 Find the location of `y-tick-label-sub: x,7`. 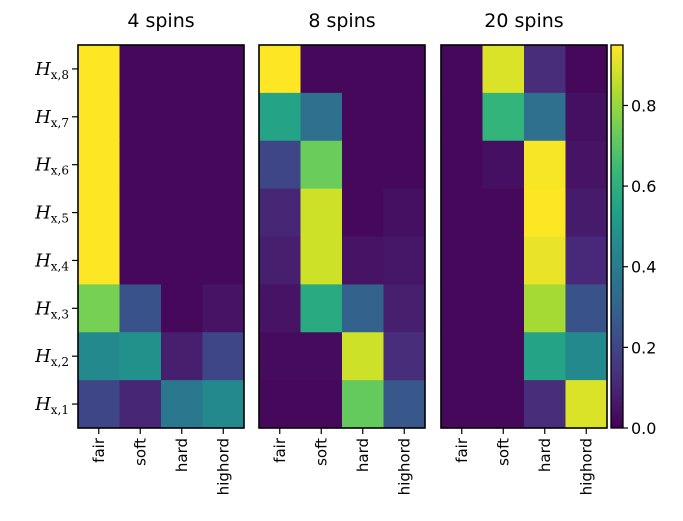

y-tick-label-sub: x,7 is located at coordinates (60, 123).